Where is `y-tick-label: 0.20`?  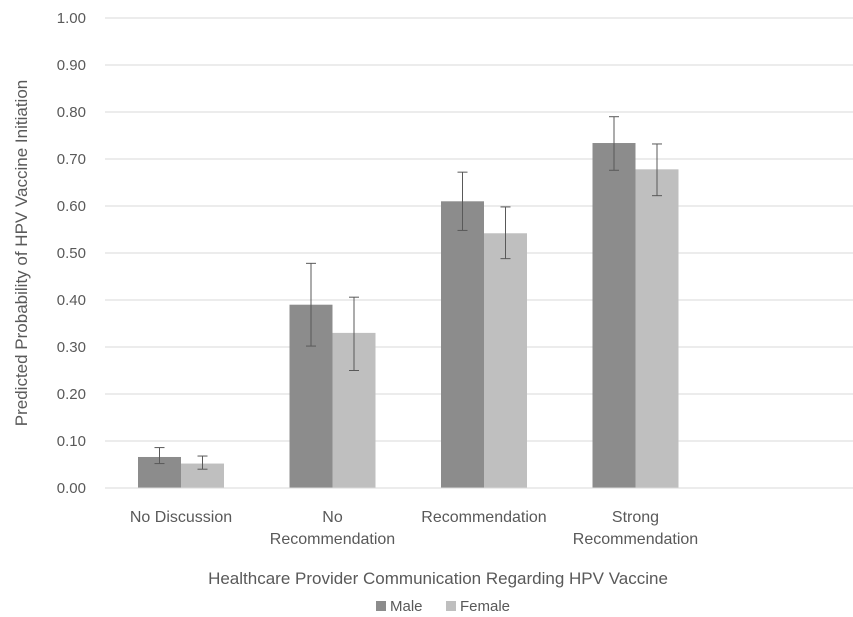 y-tick-label: 0.20 is located at coordinates (71, 394).